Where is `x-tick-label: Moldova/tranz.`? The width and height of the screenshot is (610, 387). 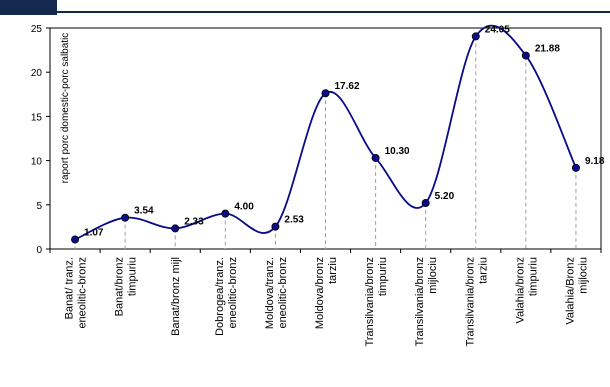 x-tick-label: Moldova/tranz. is located at coordinates (270, 293).